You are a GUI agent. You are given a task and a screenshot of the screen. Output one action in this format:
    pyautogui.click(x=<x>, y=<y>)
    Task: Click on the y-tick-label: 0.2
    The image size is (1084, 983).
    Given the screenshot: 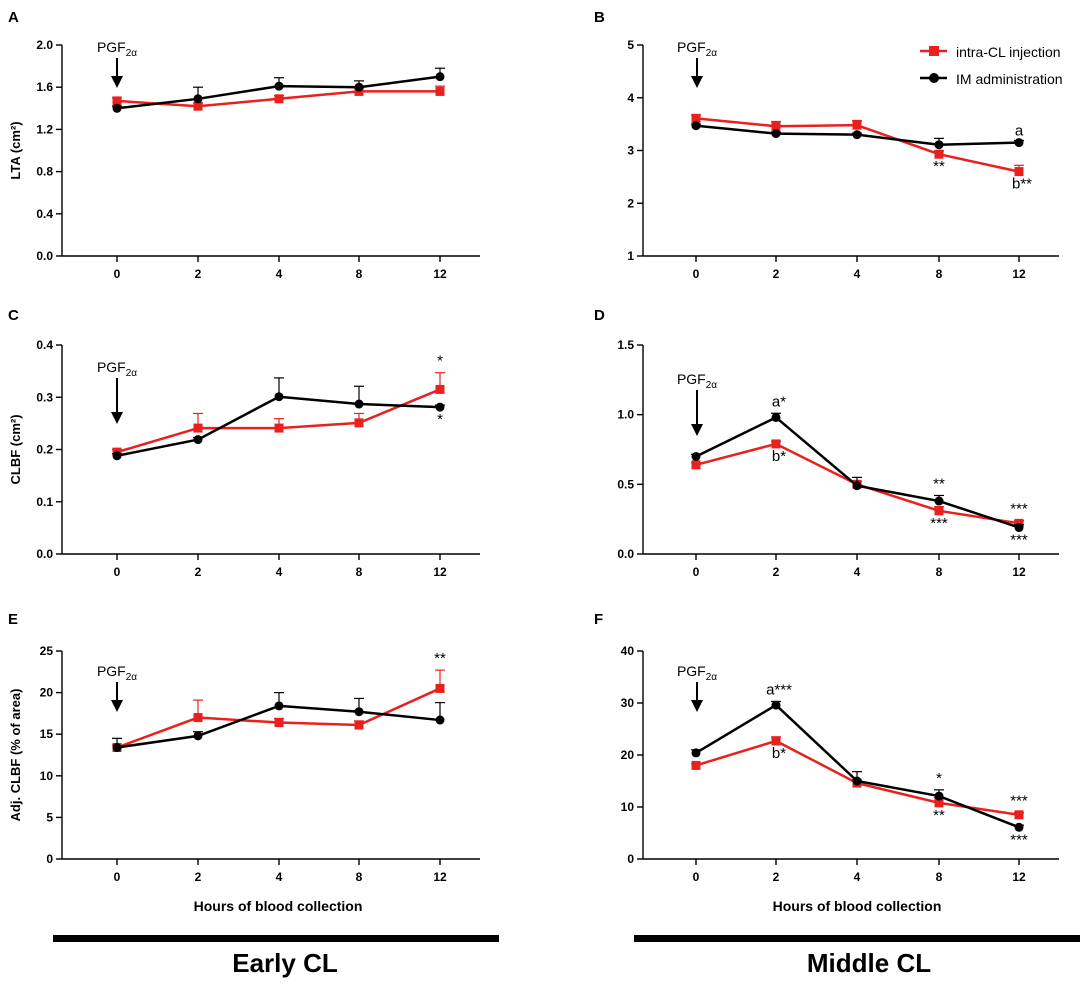 What is the action you would take?
    pyautogui.click(x=44, y=450)
    